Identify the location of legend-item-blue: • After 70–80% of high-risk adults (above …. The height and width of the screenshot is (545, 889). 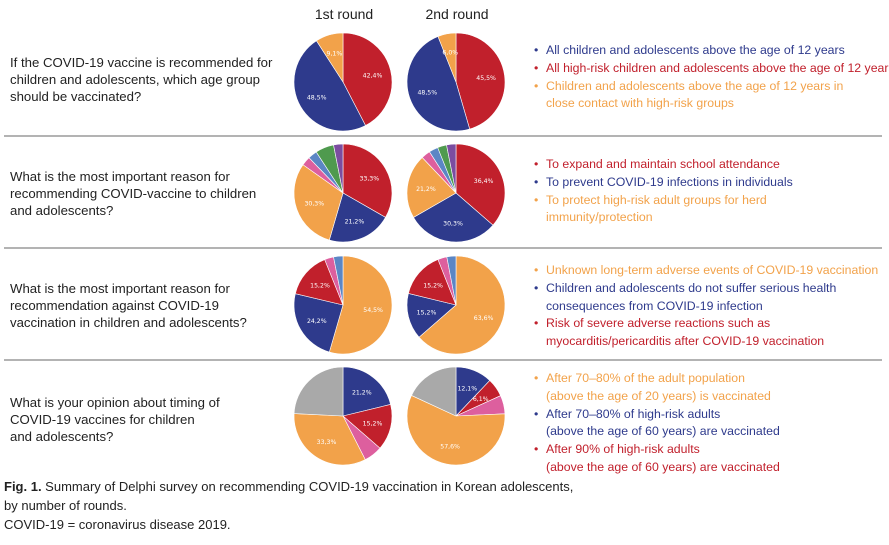
(709, 424).